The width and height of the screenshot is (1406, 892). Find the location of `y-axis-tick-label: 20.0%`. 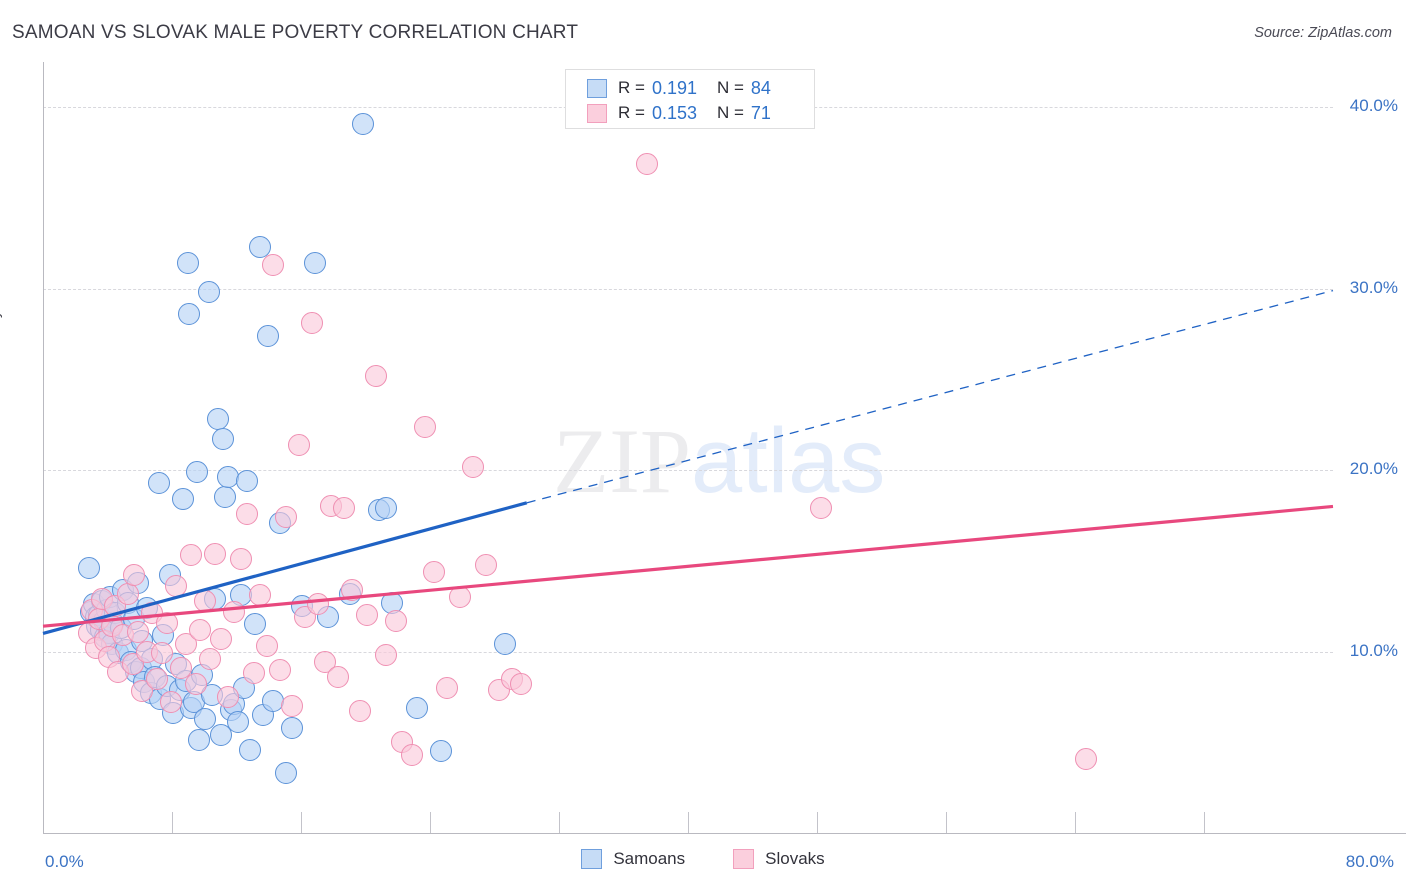

y-axis-tick-label: 20.0% is located at coordinates (1373, 469).